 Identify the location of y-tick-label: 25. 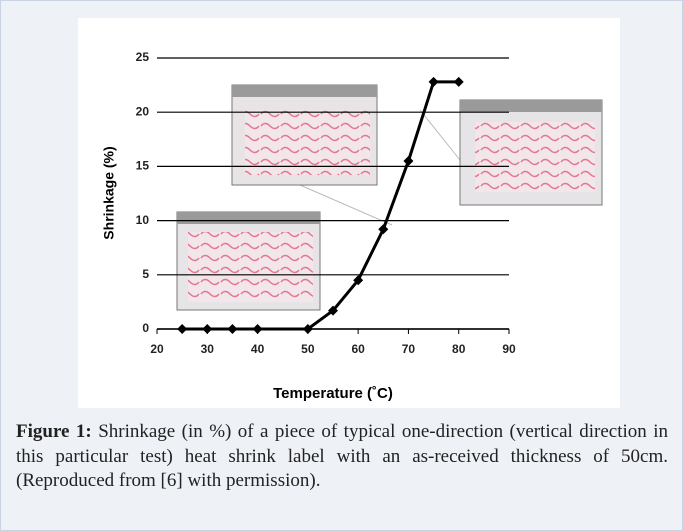
(143, 57).